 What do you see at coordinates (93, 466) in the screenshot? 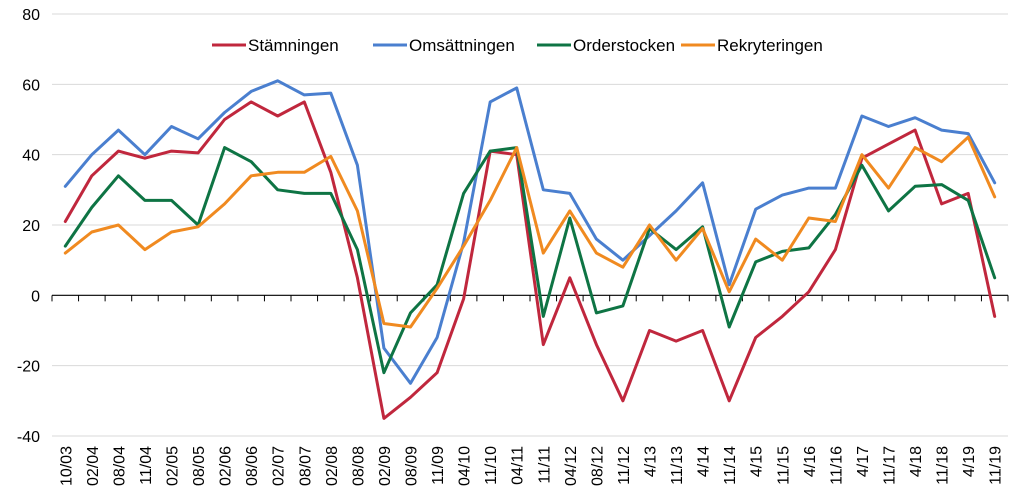
I see `x-tick-label: 02/04` at bounding box center [93, 466].